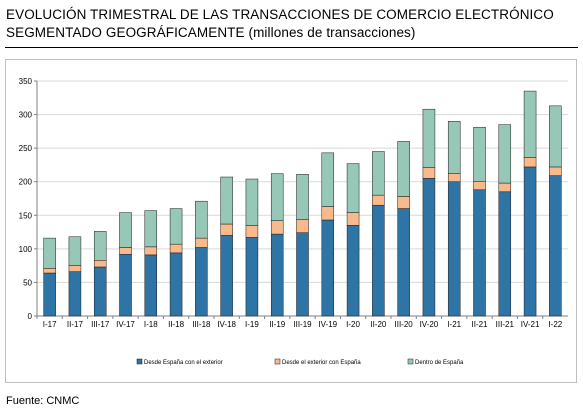  Describe the element at coordinates (125, 324) in the screenshot. I see `x-tick-label: IV-17` at that location.